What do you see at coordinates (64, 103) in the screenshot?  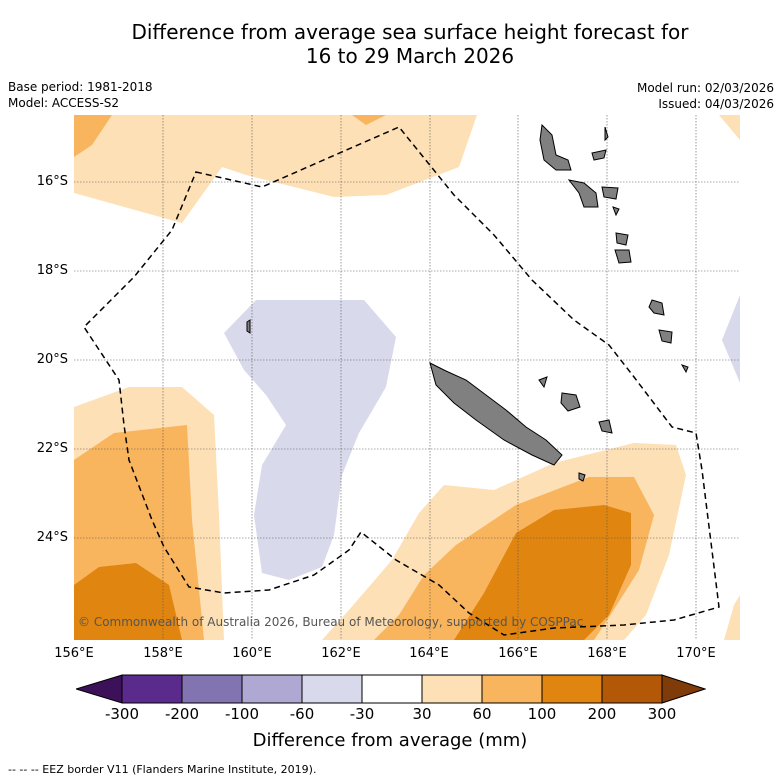 I see `model-name: Model: ACCESS-S2` at bounding box center [64, 103].